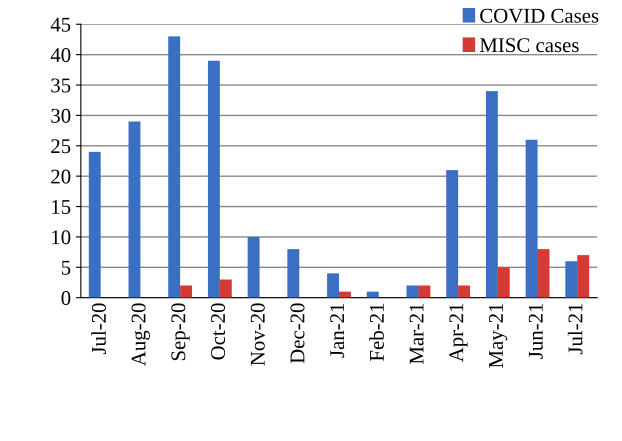 Image resolution: width=622 pixels, height=441 pixels. Describe the element at coordinates (60, 177) in the screenshot. I see `y-tick-label: 20` at that location.